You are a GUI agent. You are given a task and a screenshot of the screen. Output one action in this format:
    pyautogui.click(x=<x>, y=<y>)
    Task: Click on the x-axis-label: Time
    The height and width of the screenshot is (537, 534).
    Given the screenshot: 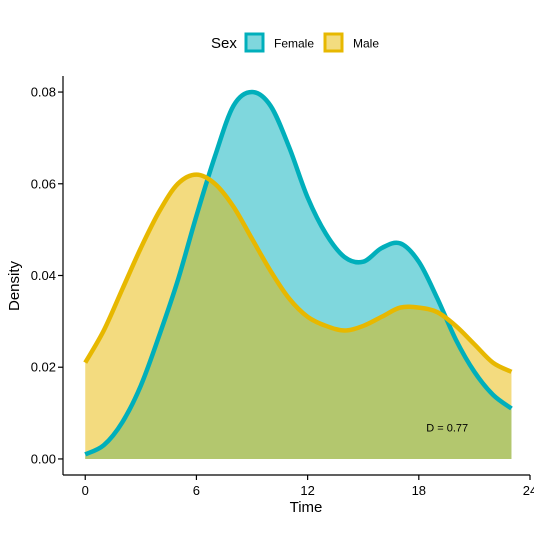 What is the action you would take?
    pyautogui.click(x=306, y=507)
    